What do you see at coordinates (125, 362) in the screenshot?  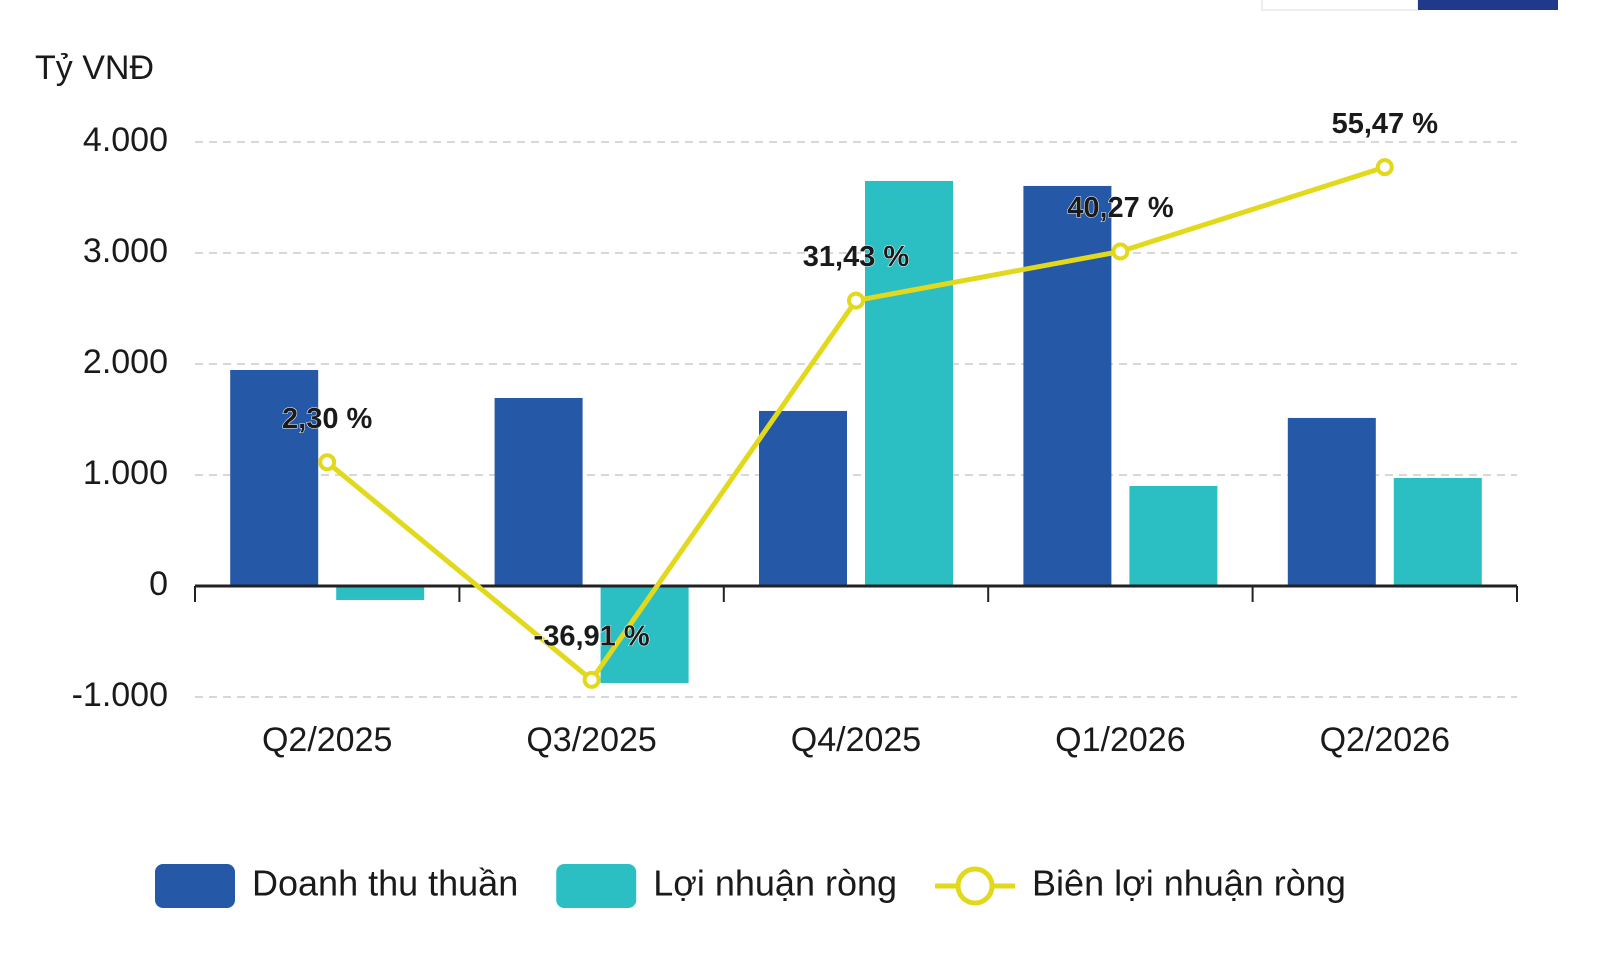 I see `y-tick-label: 2.000` at bounding box center [125, 362].